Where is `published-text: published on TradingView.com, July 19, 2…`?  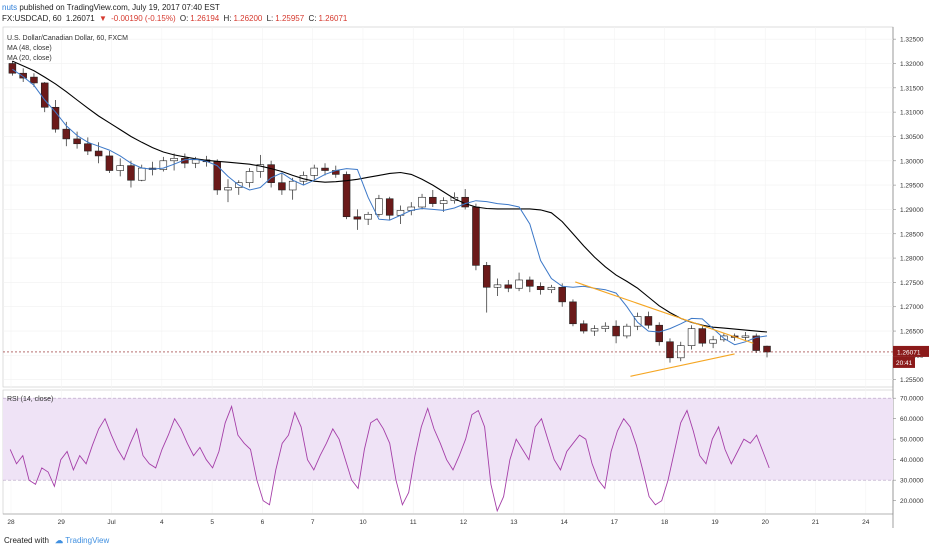
published-text: published on TradingView.com, July 19, 2… is located at coordinates (119, 7).